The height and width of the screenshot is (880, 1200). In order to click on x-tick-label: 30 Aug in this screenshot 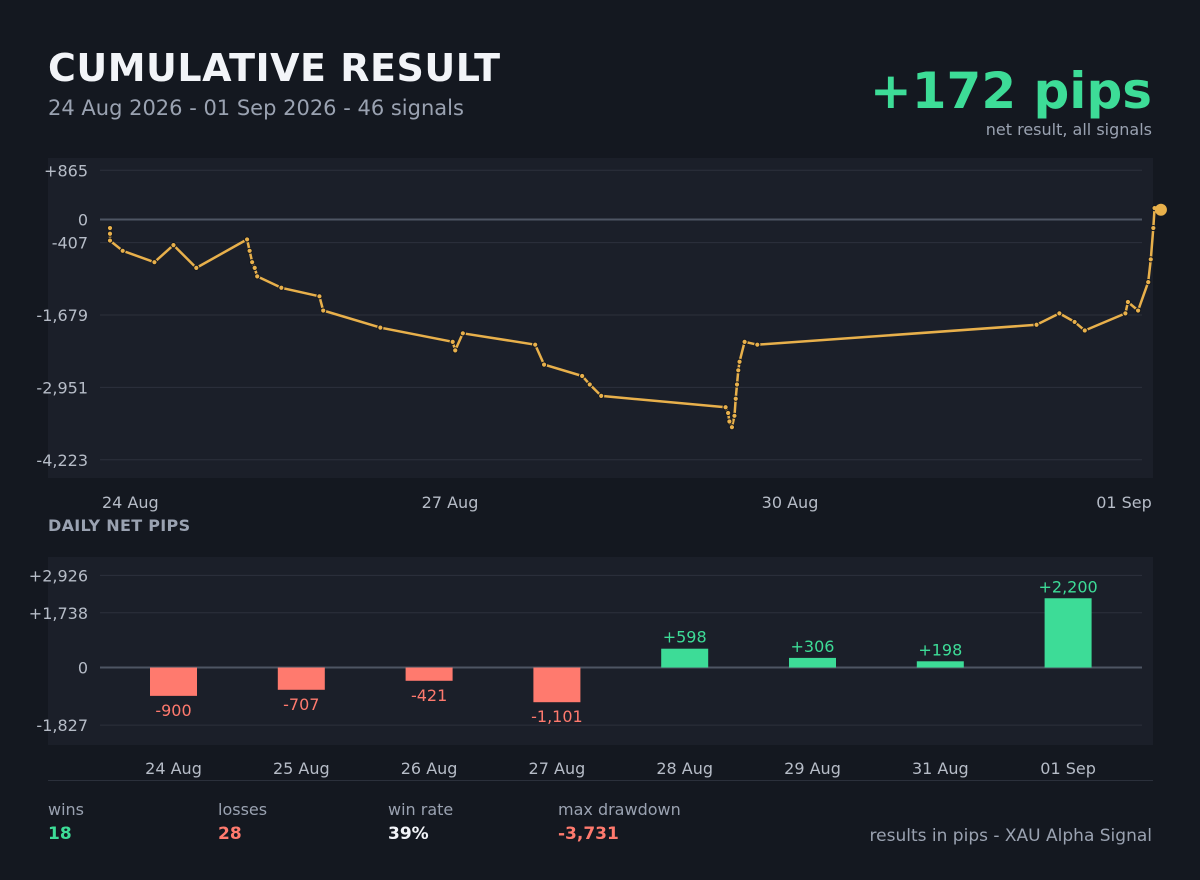, I will do `click(790, 502)`.